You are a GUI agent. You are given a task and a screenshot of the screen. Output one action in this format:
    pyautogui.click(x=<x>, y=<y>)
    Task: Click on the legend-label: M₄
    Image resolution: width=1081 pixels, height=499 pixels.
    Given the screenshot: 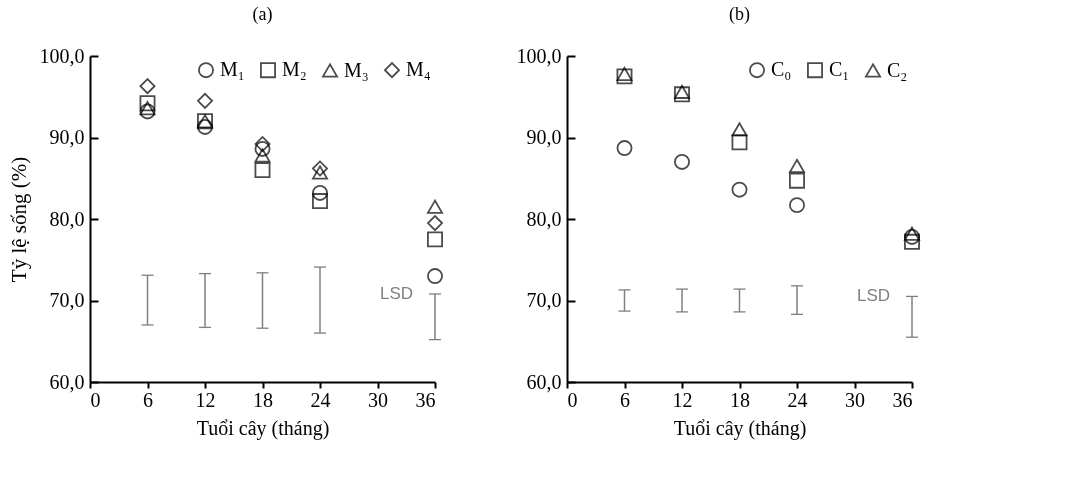 What is the action you would take?
    pyautogui.click(x=418, y=69)
    